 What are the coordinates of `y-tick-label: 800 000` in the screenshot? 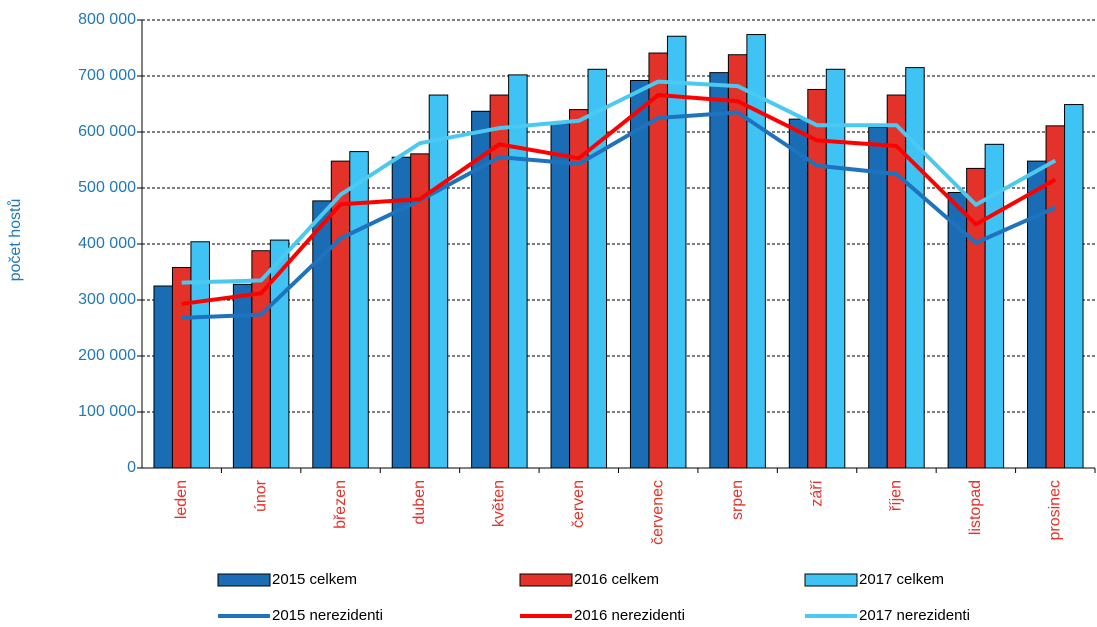 It's located at (107, 19).